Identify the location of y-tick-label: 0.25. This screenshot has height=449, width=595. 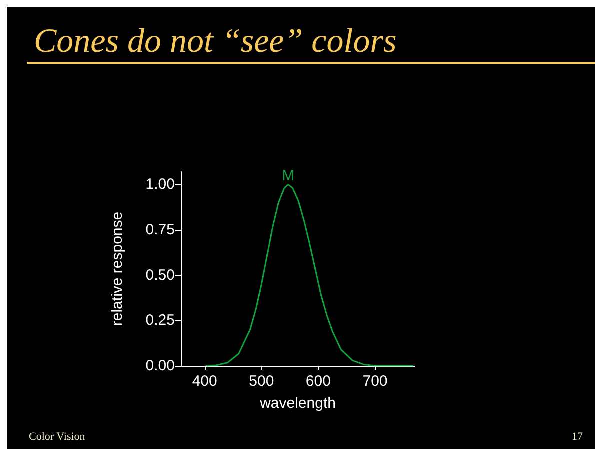
(160, 321).